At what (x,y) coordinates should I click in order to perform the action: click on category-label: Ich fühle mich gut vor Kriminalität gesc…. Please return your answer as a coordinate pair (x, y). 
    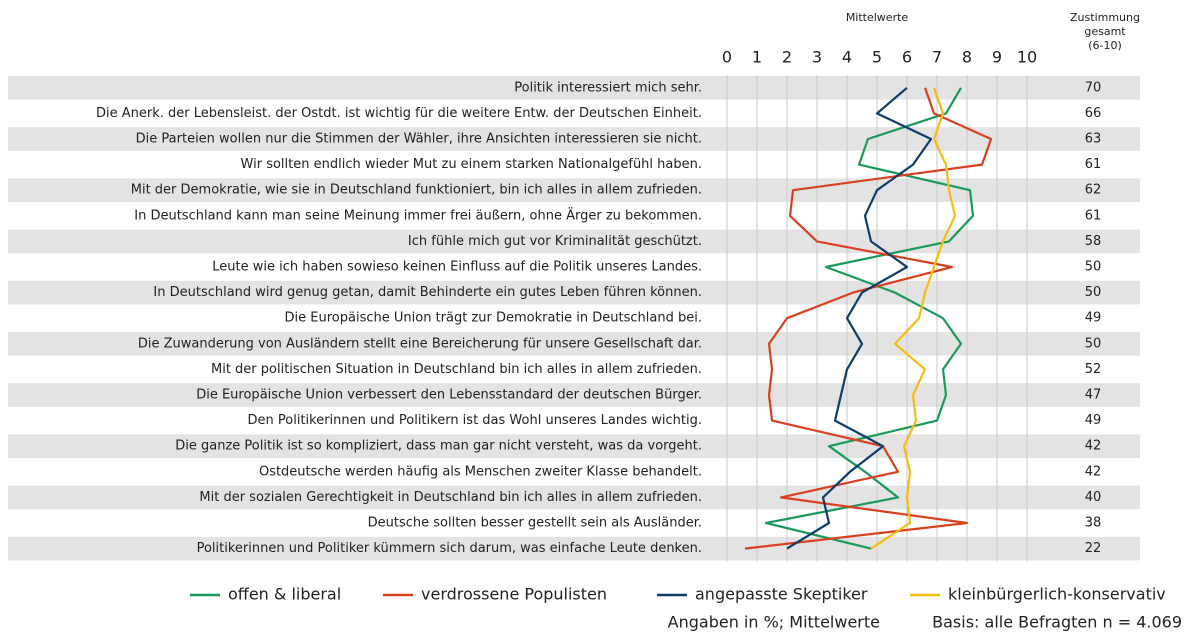
    Looking at the image, I should click on (555, 241).